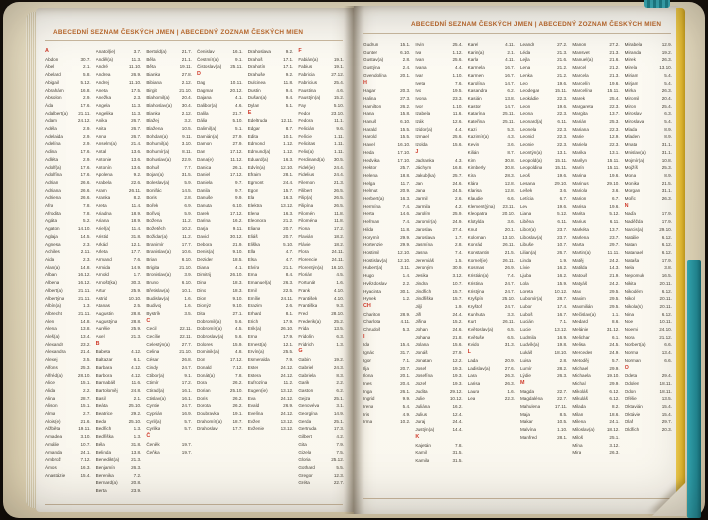 Image resolution: width=708 pixels, height=520 pixels. I want to click on name-label: Mirek, so click(630, 60).